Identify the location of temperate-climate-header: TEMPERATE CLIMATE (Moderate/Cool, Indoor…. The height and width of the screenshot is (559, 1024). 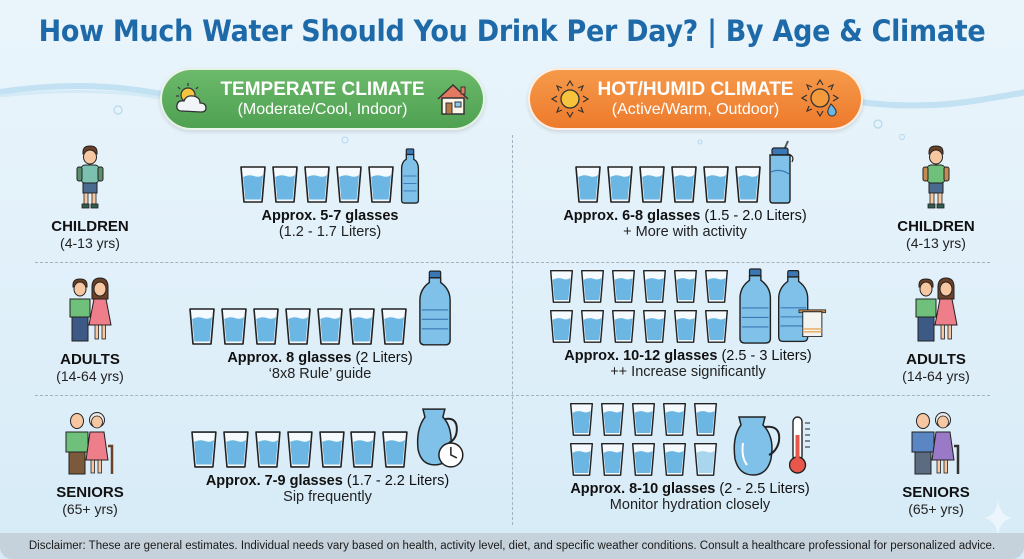
(322, 99).